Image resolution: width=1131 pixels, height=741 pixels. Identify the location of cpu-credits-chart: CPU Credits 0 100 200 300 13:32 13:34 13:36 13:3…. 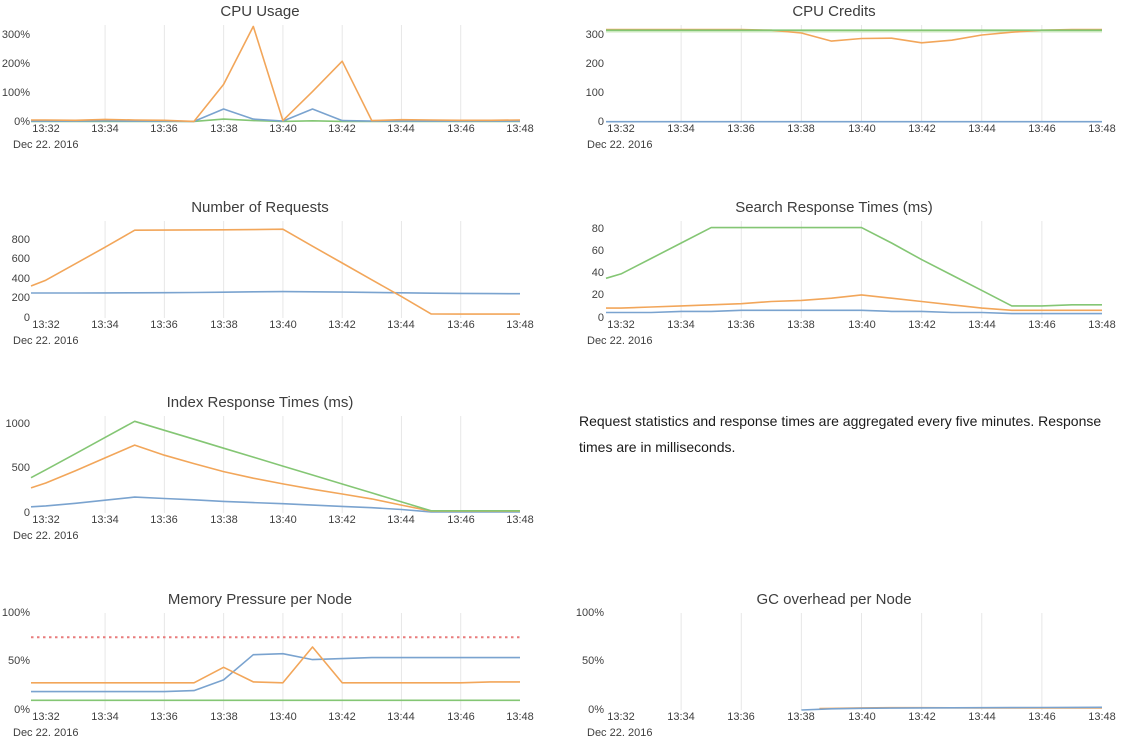
(848, 77).